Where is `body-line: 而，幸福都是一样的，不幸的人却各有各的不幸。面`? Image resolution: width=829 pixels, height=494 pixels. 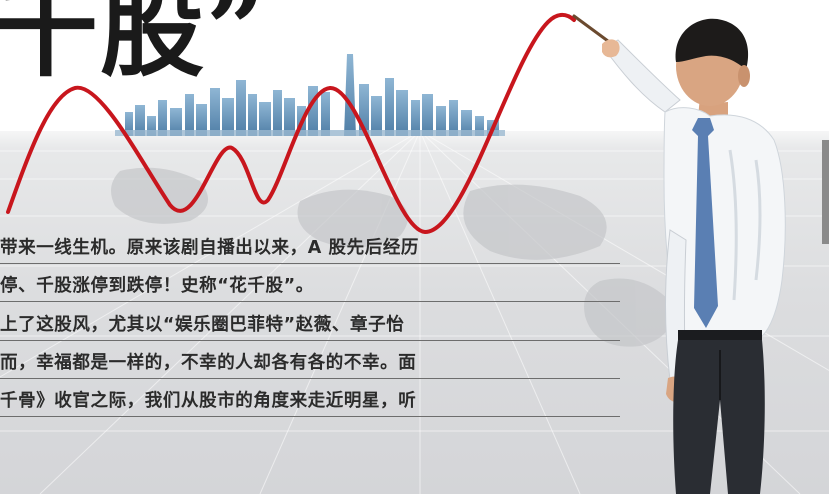
body-line: 而，幸福都是一样的，不幸的人却各有各的不幸。面 is located at coordinates (310, 363).